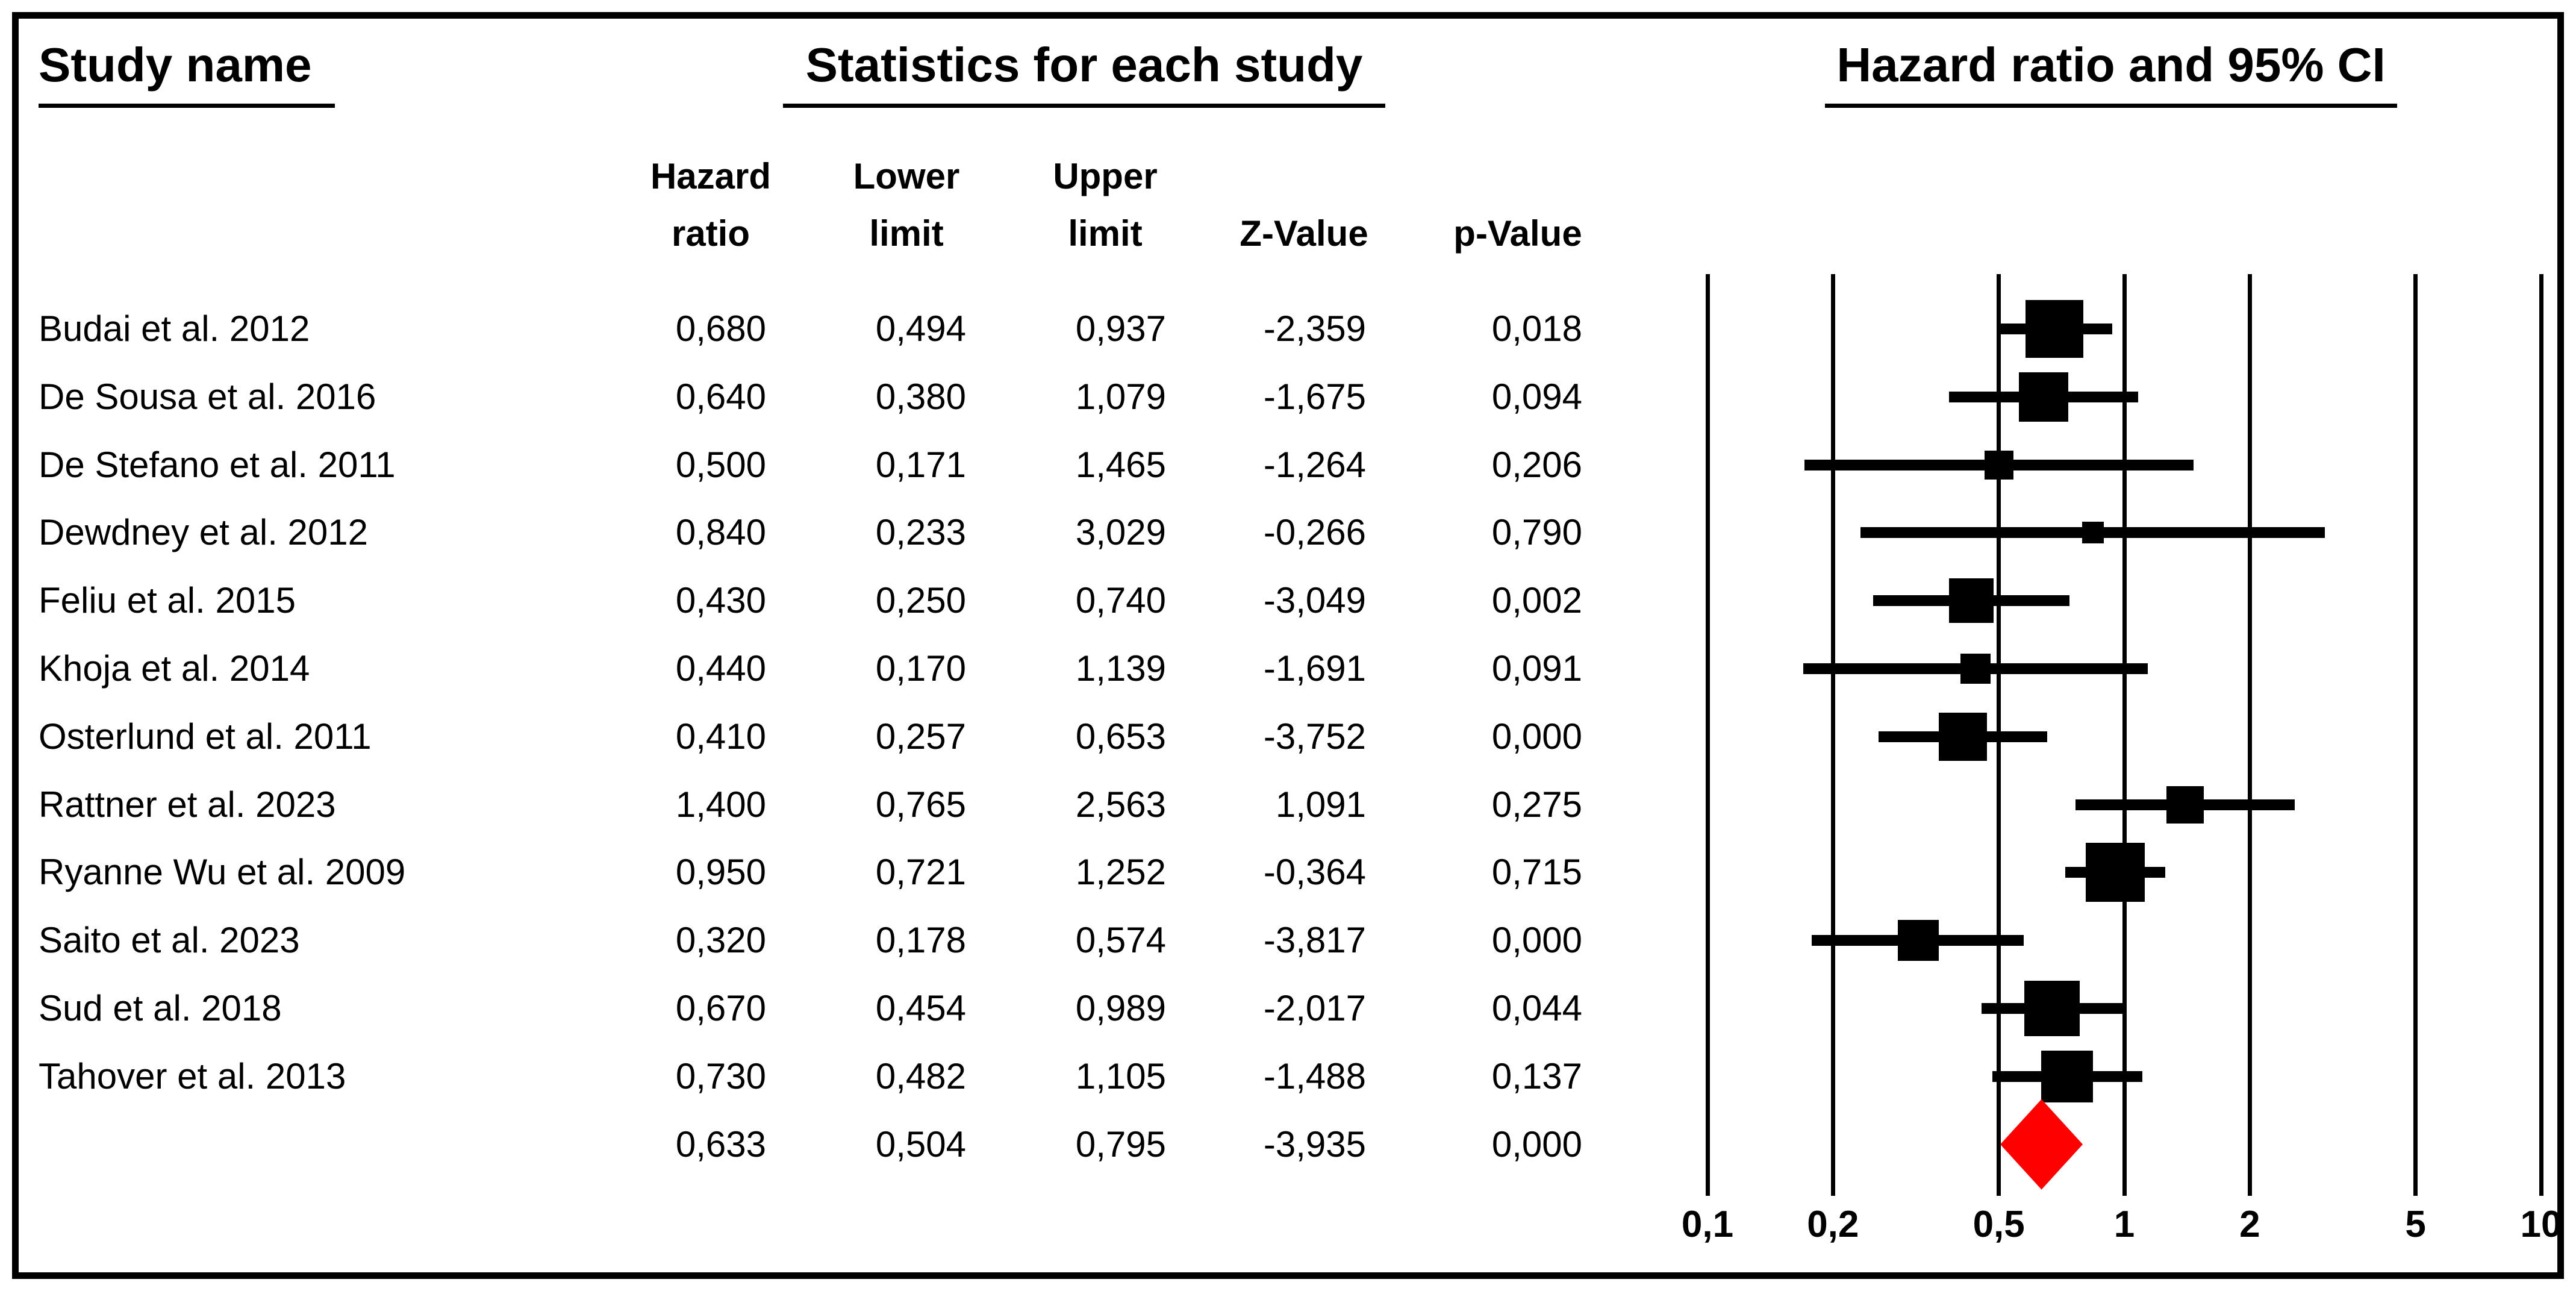  What do you see at coordinates (1314, 396) in the screenshot?
I see `stat-value-z_value: -1,675` at bounding box center [1314, 396].